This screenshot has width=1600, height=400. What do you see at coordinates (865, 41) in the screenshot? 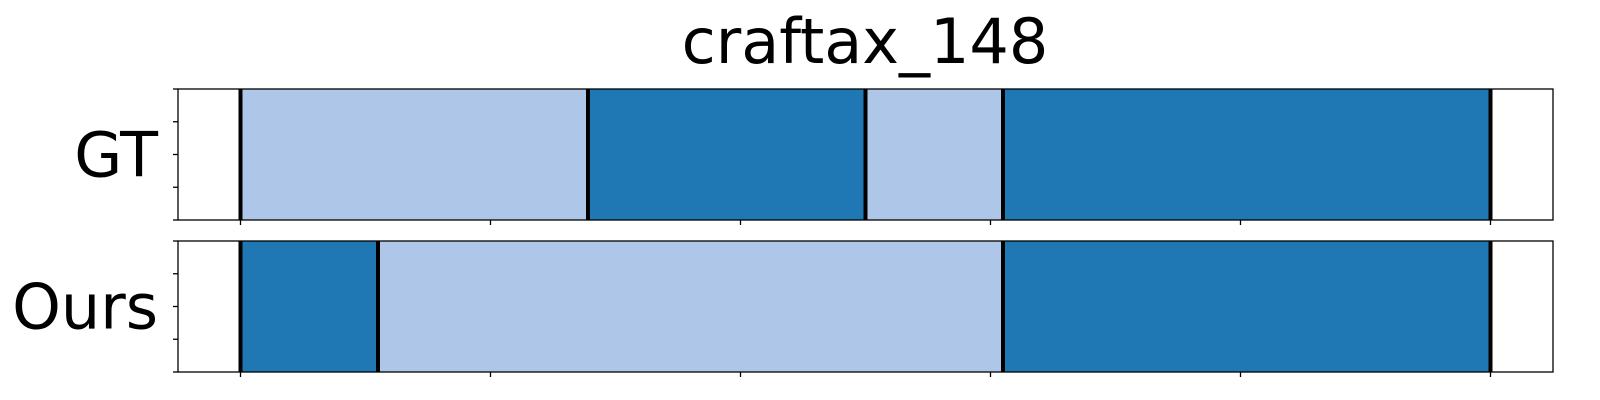
I see `chart-title: craftax_148` at bounding box center [865, 41].